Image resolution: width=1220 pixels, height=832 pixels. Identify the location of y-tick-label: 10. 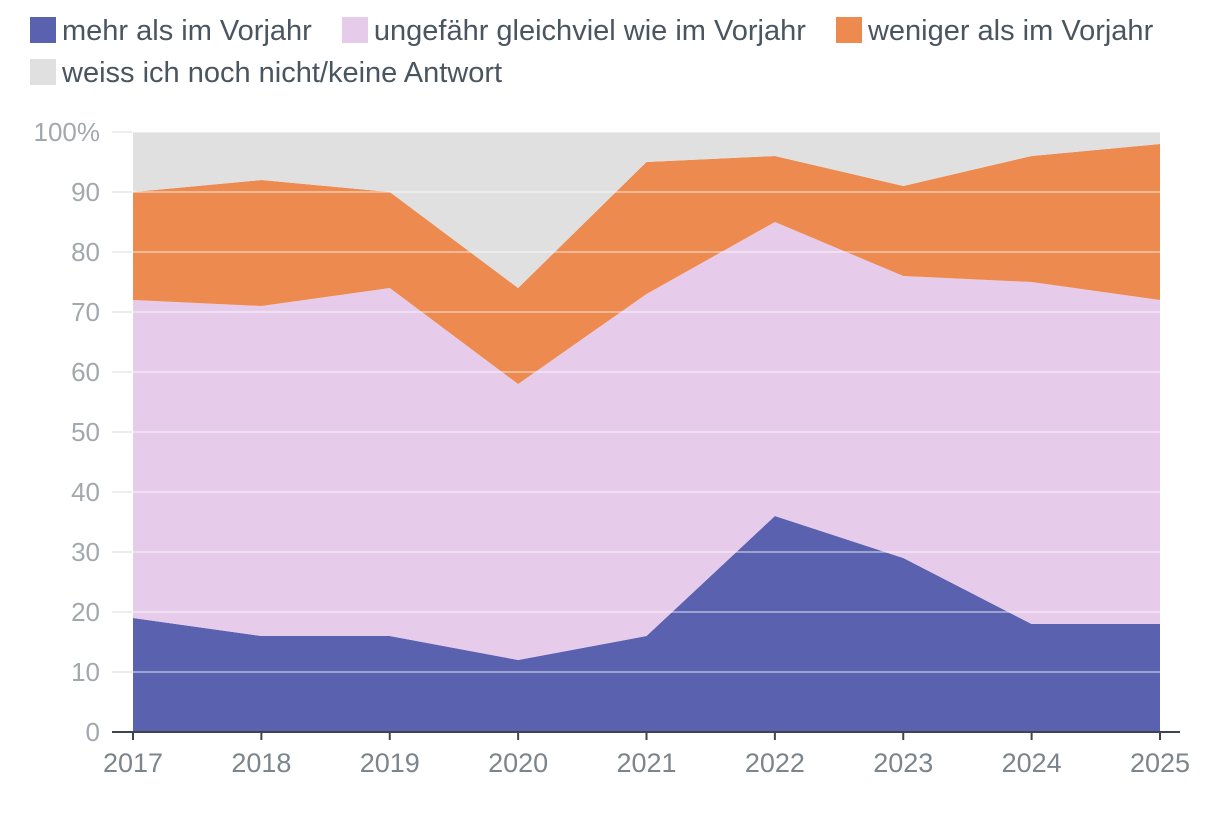
(85, 672).